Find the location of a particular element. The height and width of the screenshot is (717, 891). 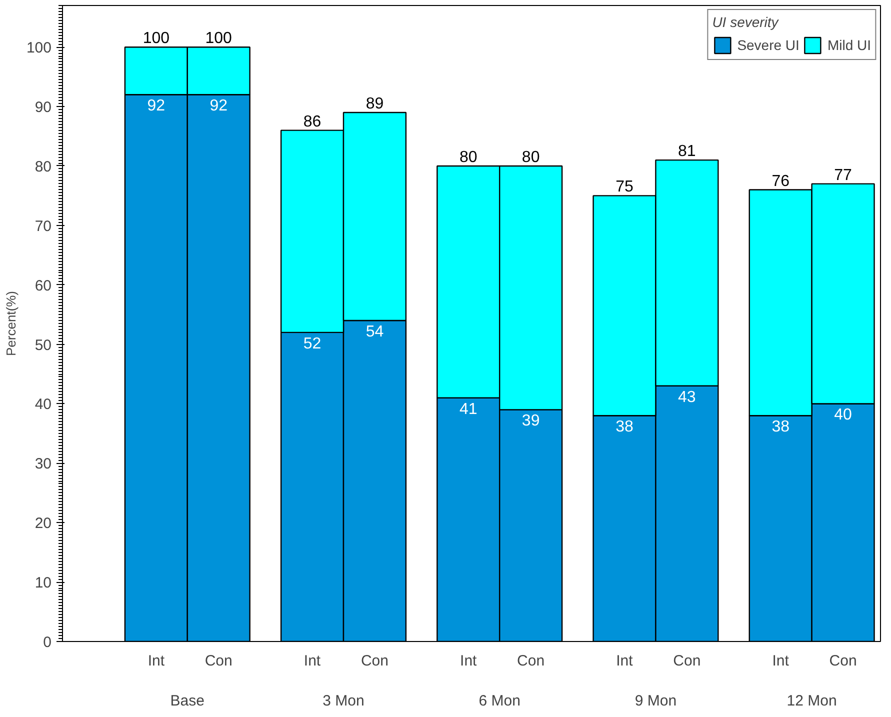

y-tick-label: 80 is located at coordinates (43, 167).